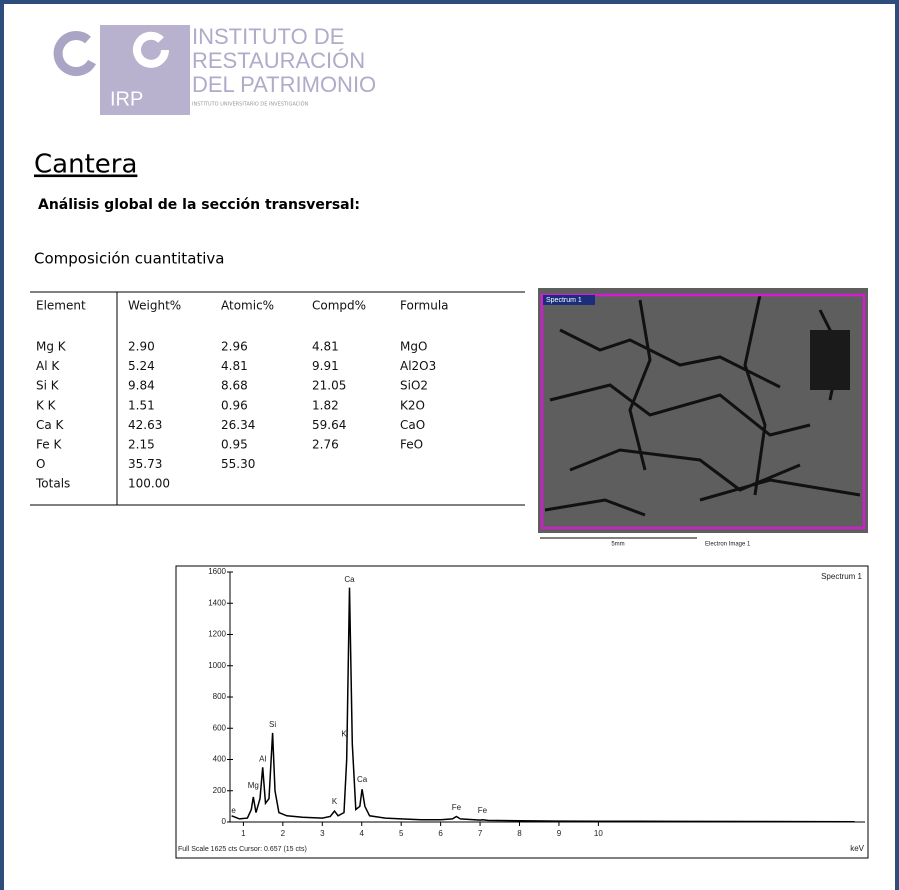 The image size is (899, 890). I want to click on x-tick-label: 10, so click(598, 833).